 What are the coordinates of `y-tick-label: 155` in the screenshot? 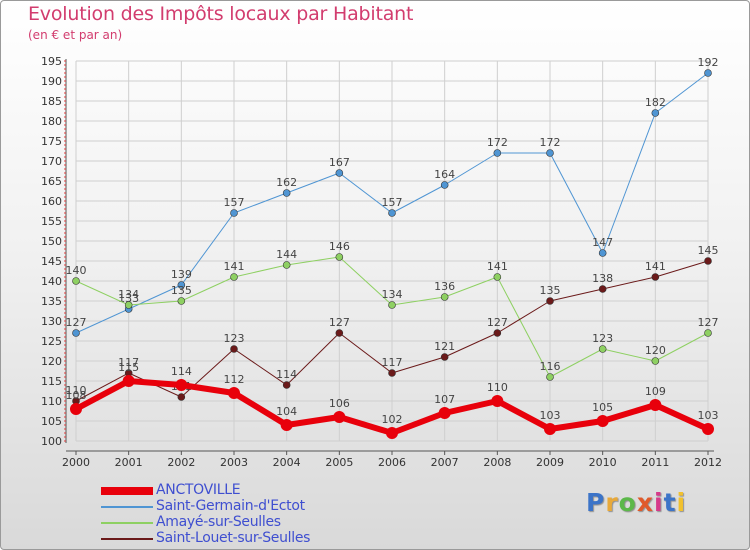 It's located at (51, 221).